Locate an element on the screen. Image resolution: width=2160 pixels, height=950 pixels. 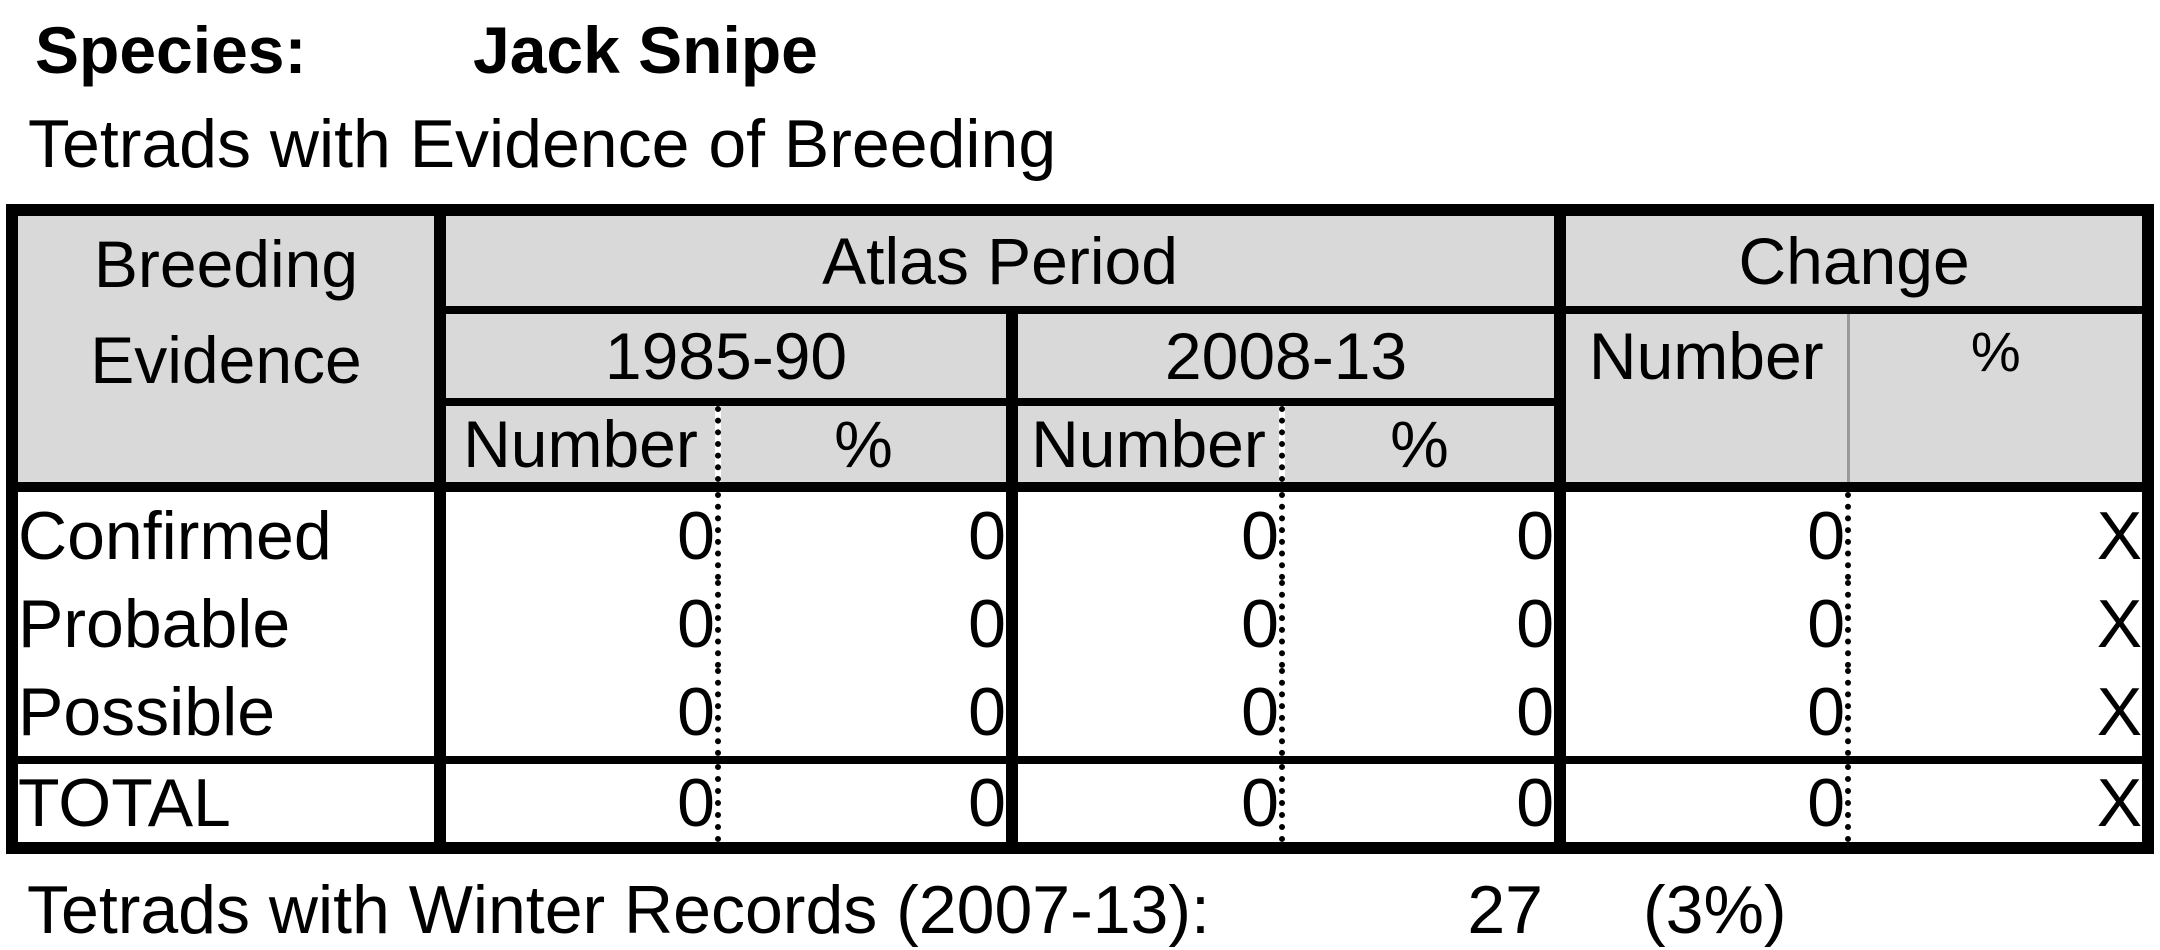
table-row-probable: Probable 0 0 0 0 0 X is located at coordinates (1080, 624).